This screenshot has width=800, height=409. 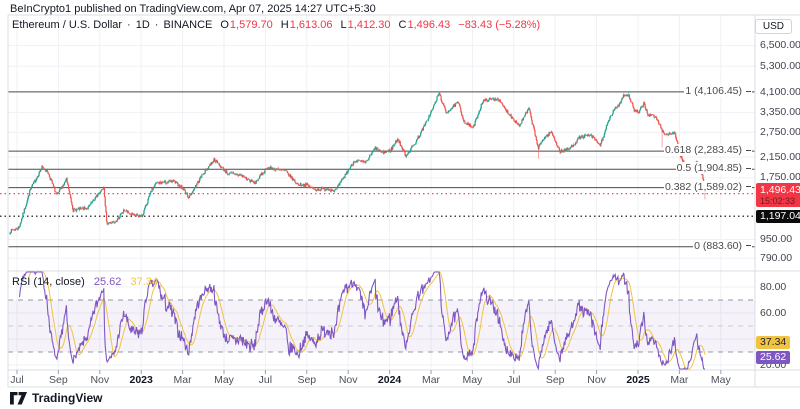 What do you see at coordinates (67, 25) in the screenshot?
I see `symbol-title: Ethereum / U.S. Dollar` at bounding box center [67, 25].